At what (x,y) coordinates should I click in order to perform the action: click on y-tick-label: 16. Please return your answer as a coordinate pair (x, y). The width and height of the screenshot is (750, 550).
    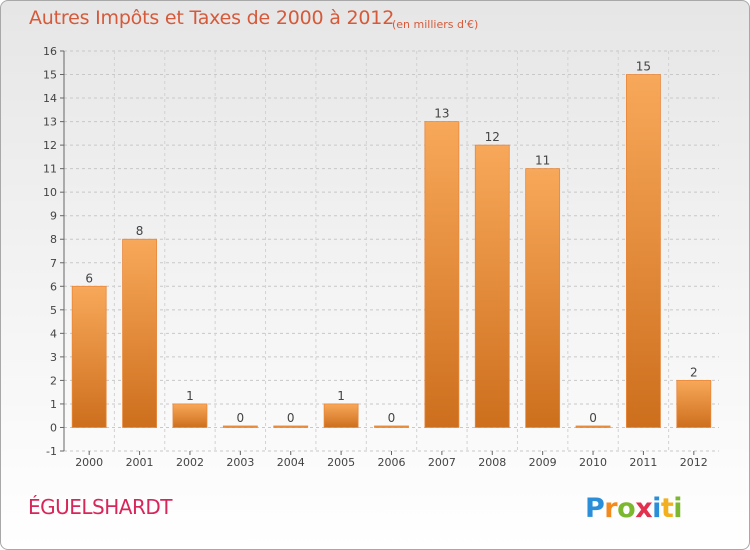
    Looking at the image, I should click on (50, 51).